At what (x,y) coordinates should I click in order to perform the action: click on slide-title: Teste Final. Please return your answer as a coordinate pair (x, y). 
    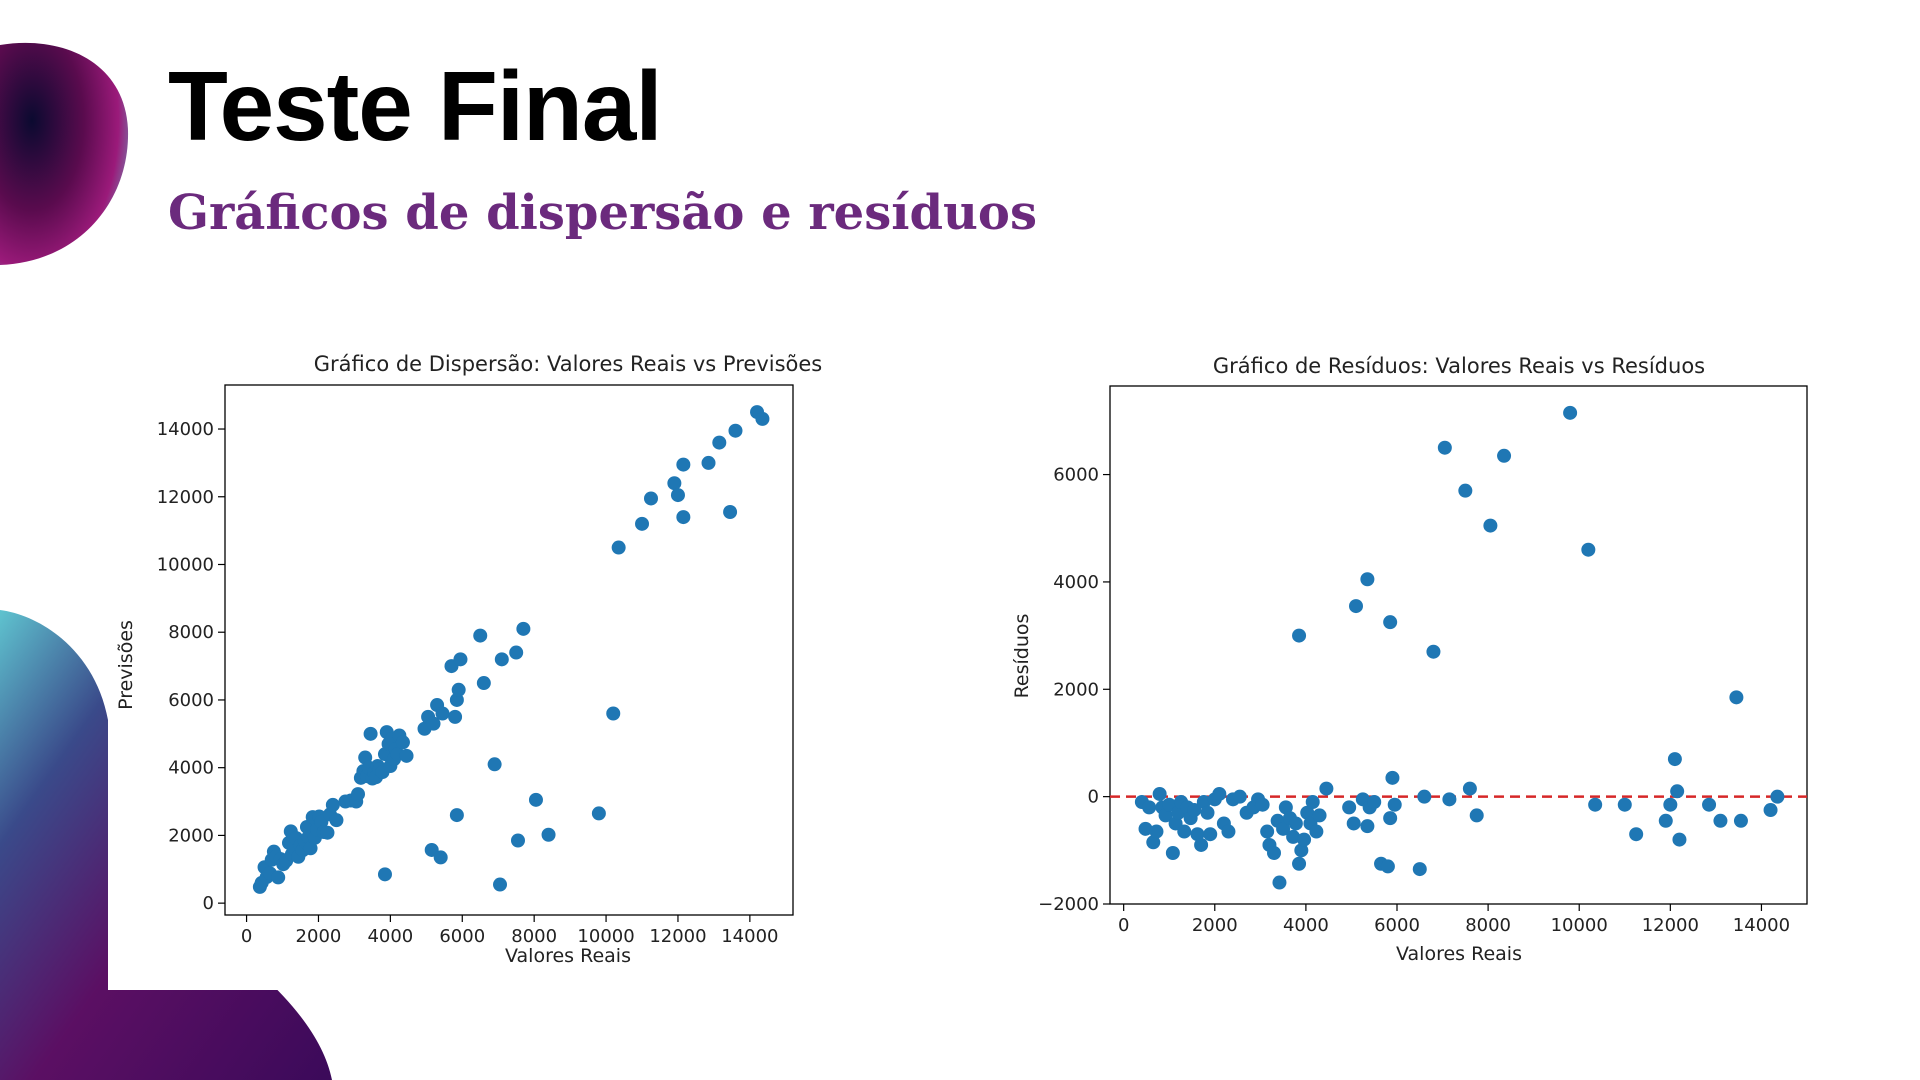
    Looking at the image, I should click on (415, 106).